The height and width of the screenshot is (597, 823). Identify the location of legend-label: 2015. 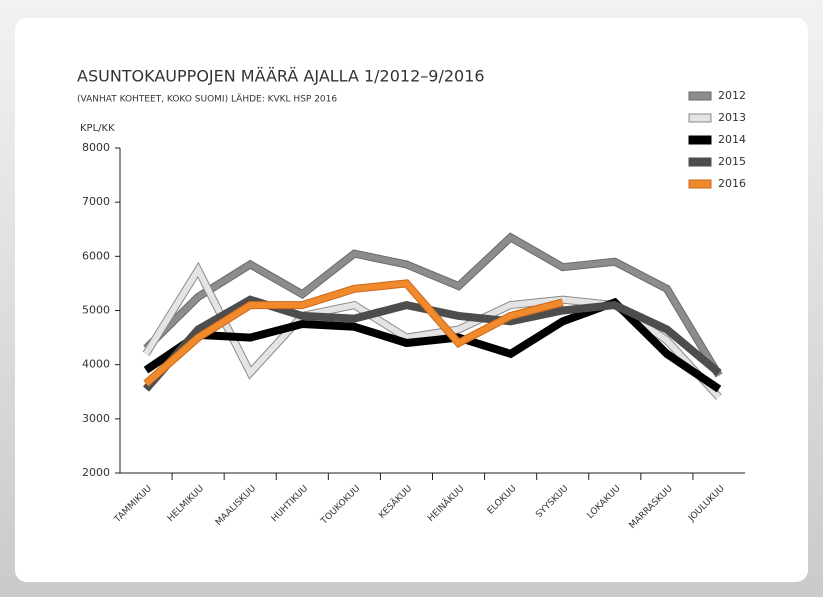
(732, 161).